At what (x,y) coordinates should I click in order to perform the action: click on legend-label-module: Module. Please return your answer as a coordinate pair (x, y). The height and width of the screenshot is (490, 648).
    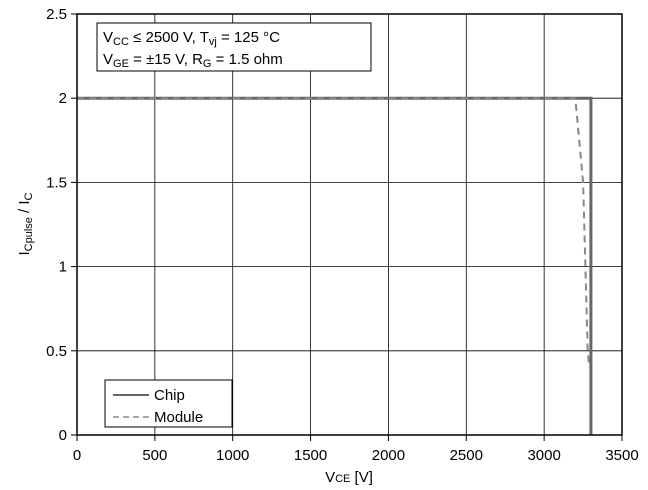
    Looking at the image, I should click on (178, 417).